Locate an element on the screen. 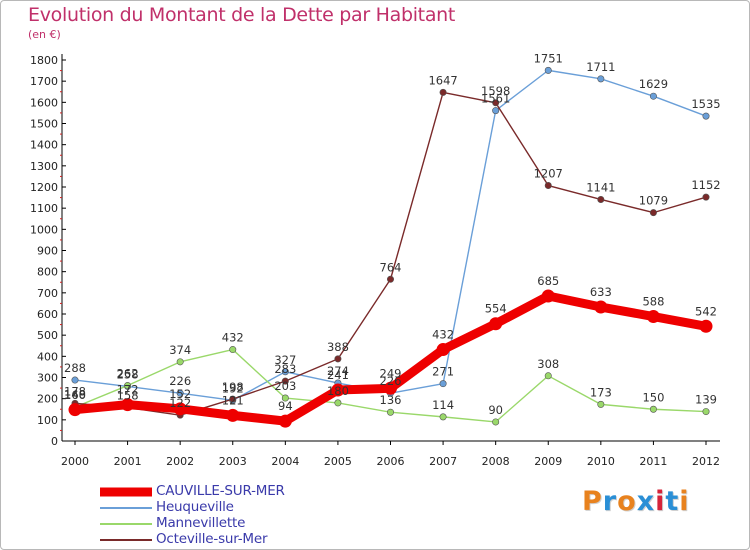 This screenshot has width=750, height=550. legend-label: Heuqueville is located at coordinates (195, 507).